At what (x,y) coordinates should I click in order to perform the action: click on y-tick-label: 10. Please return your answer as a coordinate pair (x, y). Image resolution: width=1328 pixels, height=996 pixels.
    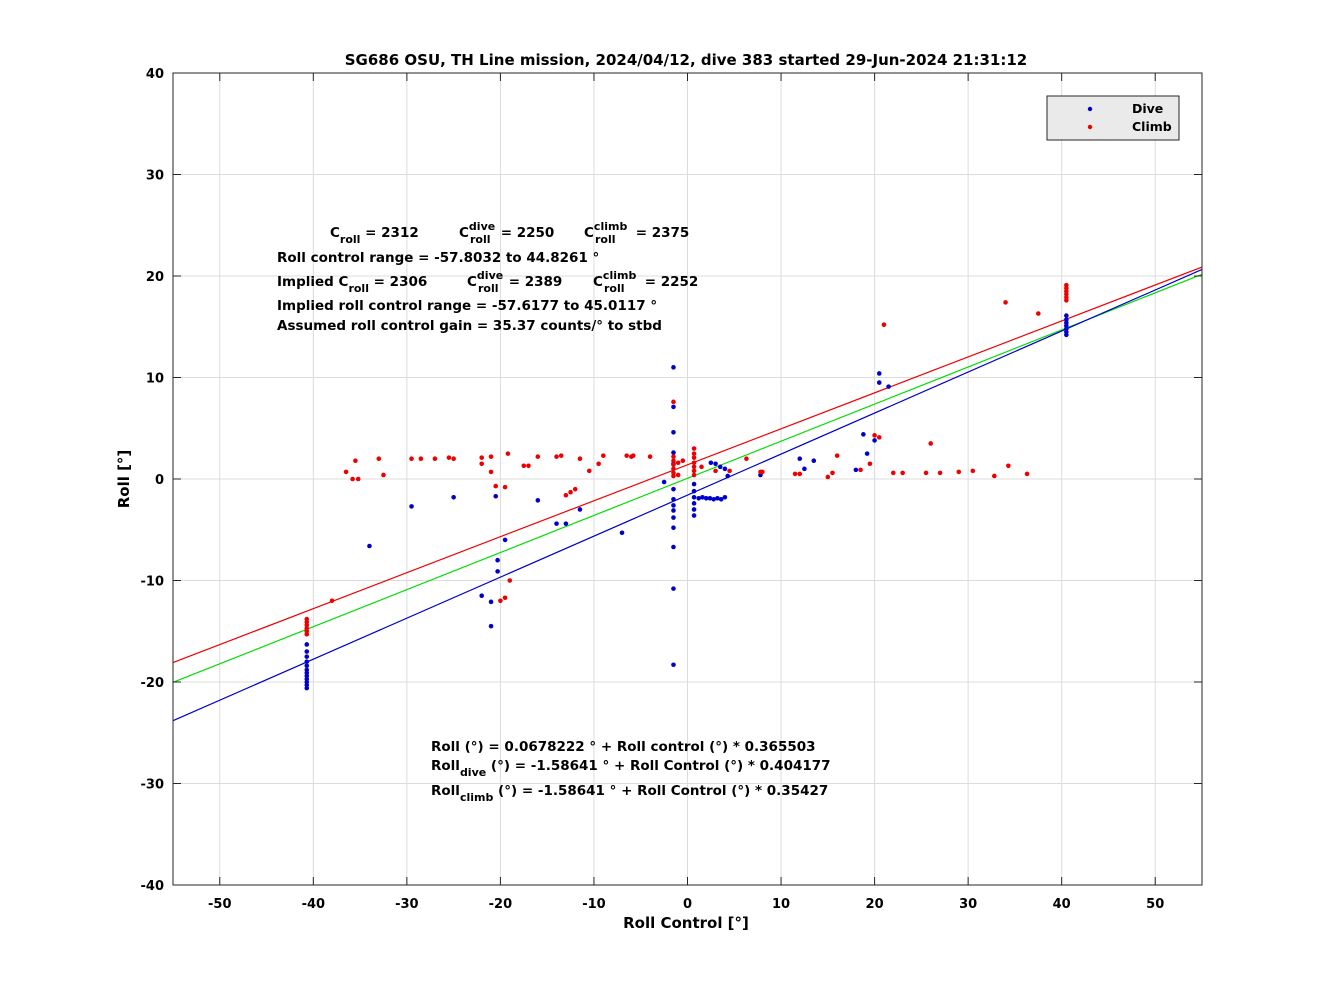
    Looking at the image, I should click on (155, 379).